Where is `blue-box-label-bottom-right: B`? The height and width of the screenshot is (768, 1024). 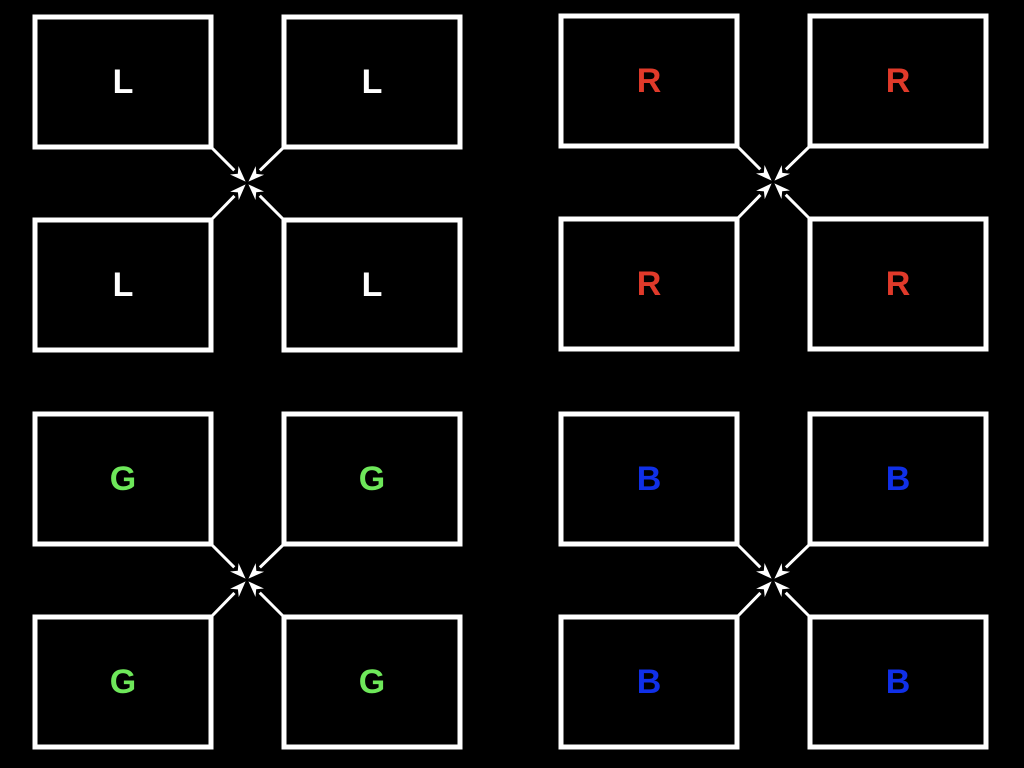
blue-box-label-bottom-right: B is located at coordinates (898, 682).